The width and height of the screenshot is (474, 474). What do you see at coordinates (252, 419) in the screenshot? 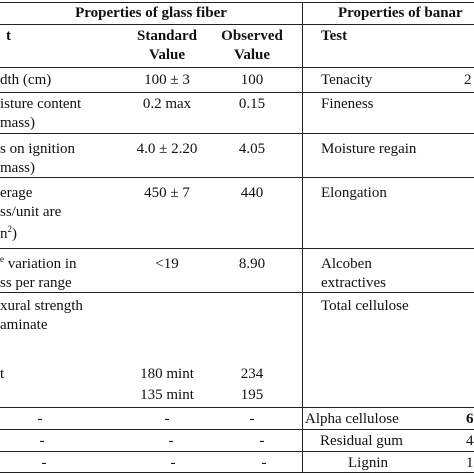
I see `row7-observed-dash: -` at bounding box center [252, 419].